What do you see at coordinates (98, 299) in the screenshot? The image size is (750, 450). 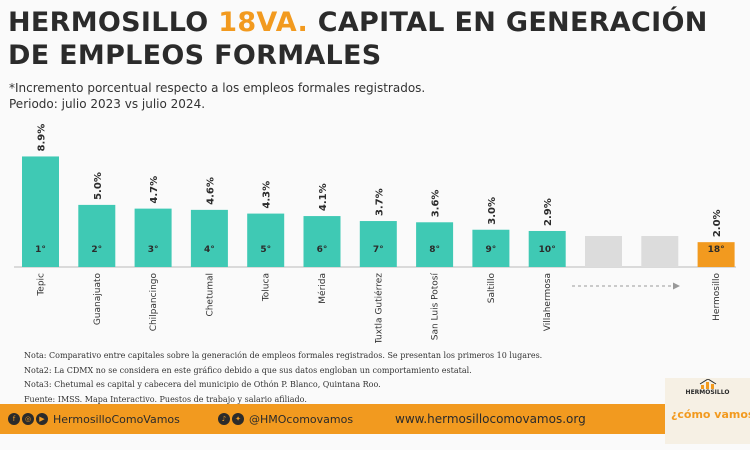 I see `x-tick-label: Guanajuato` at bounding box center [98, 299].